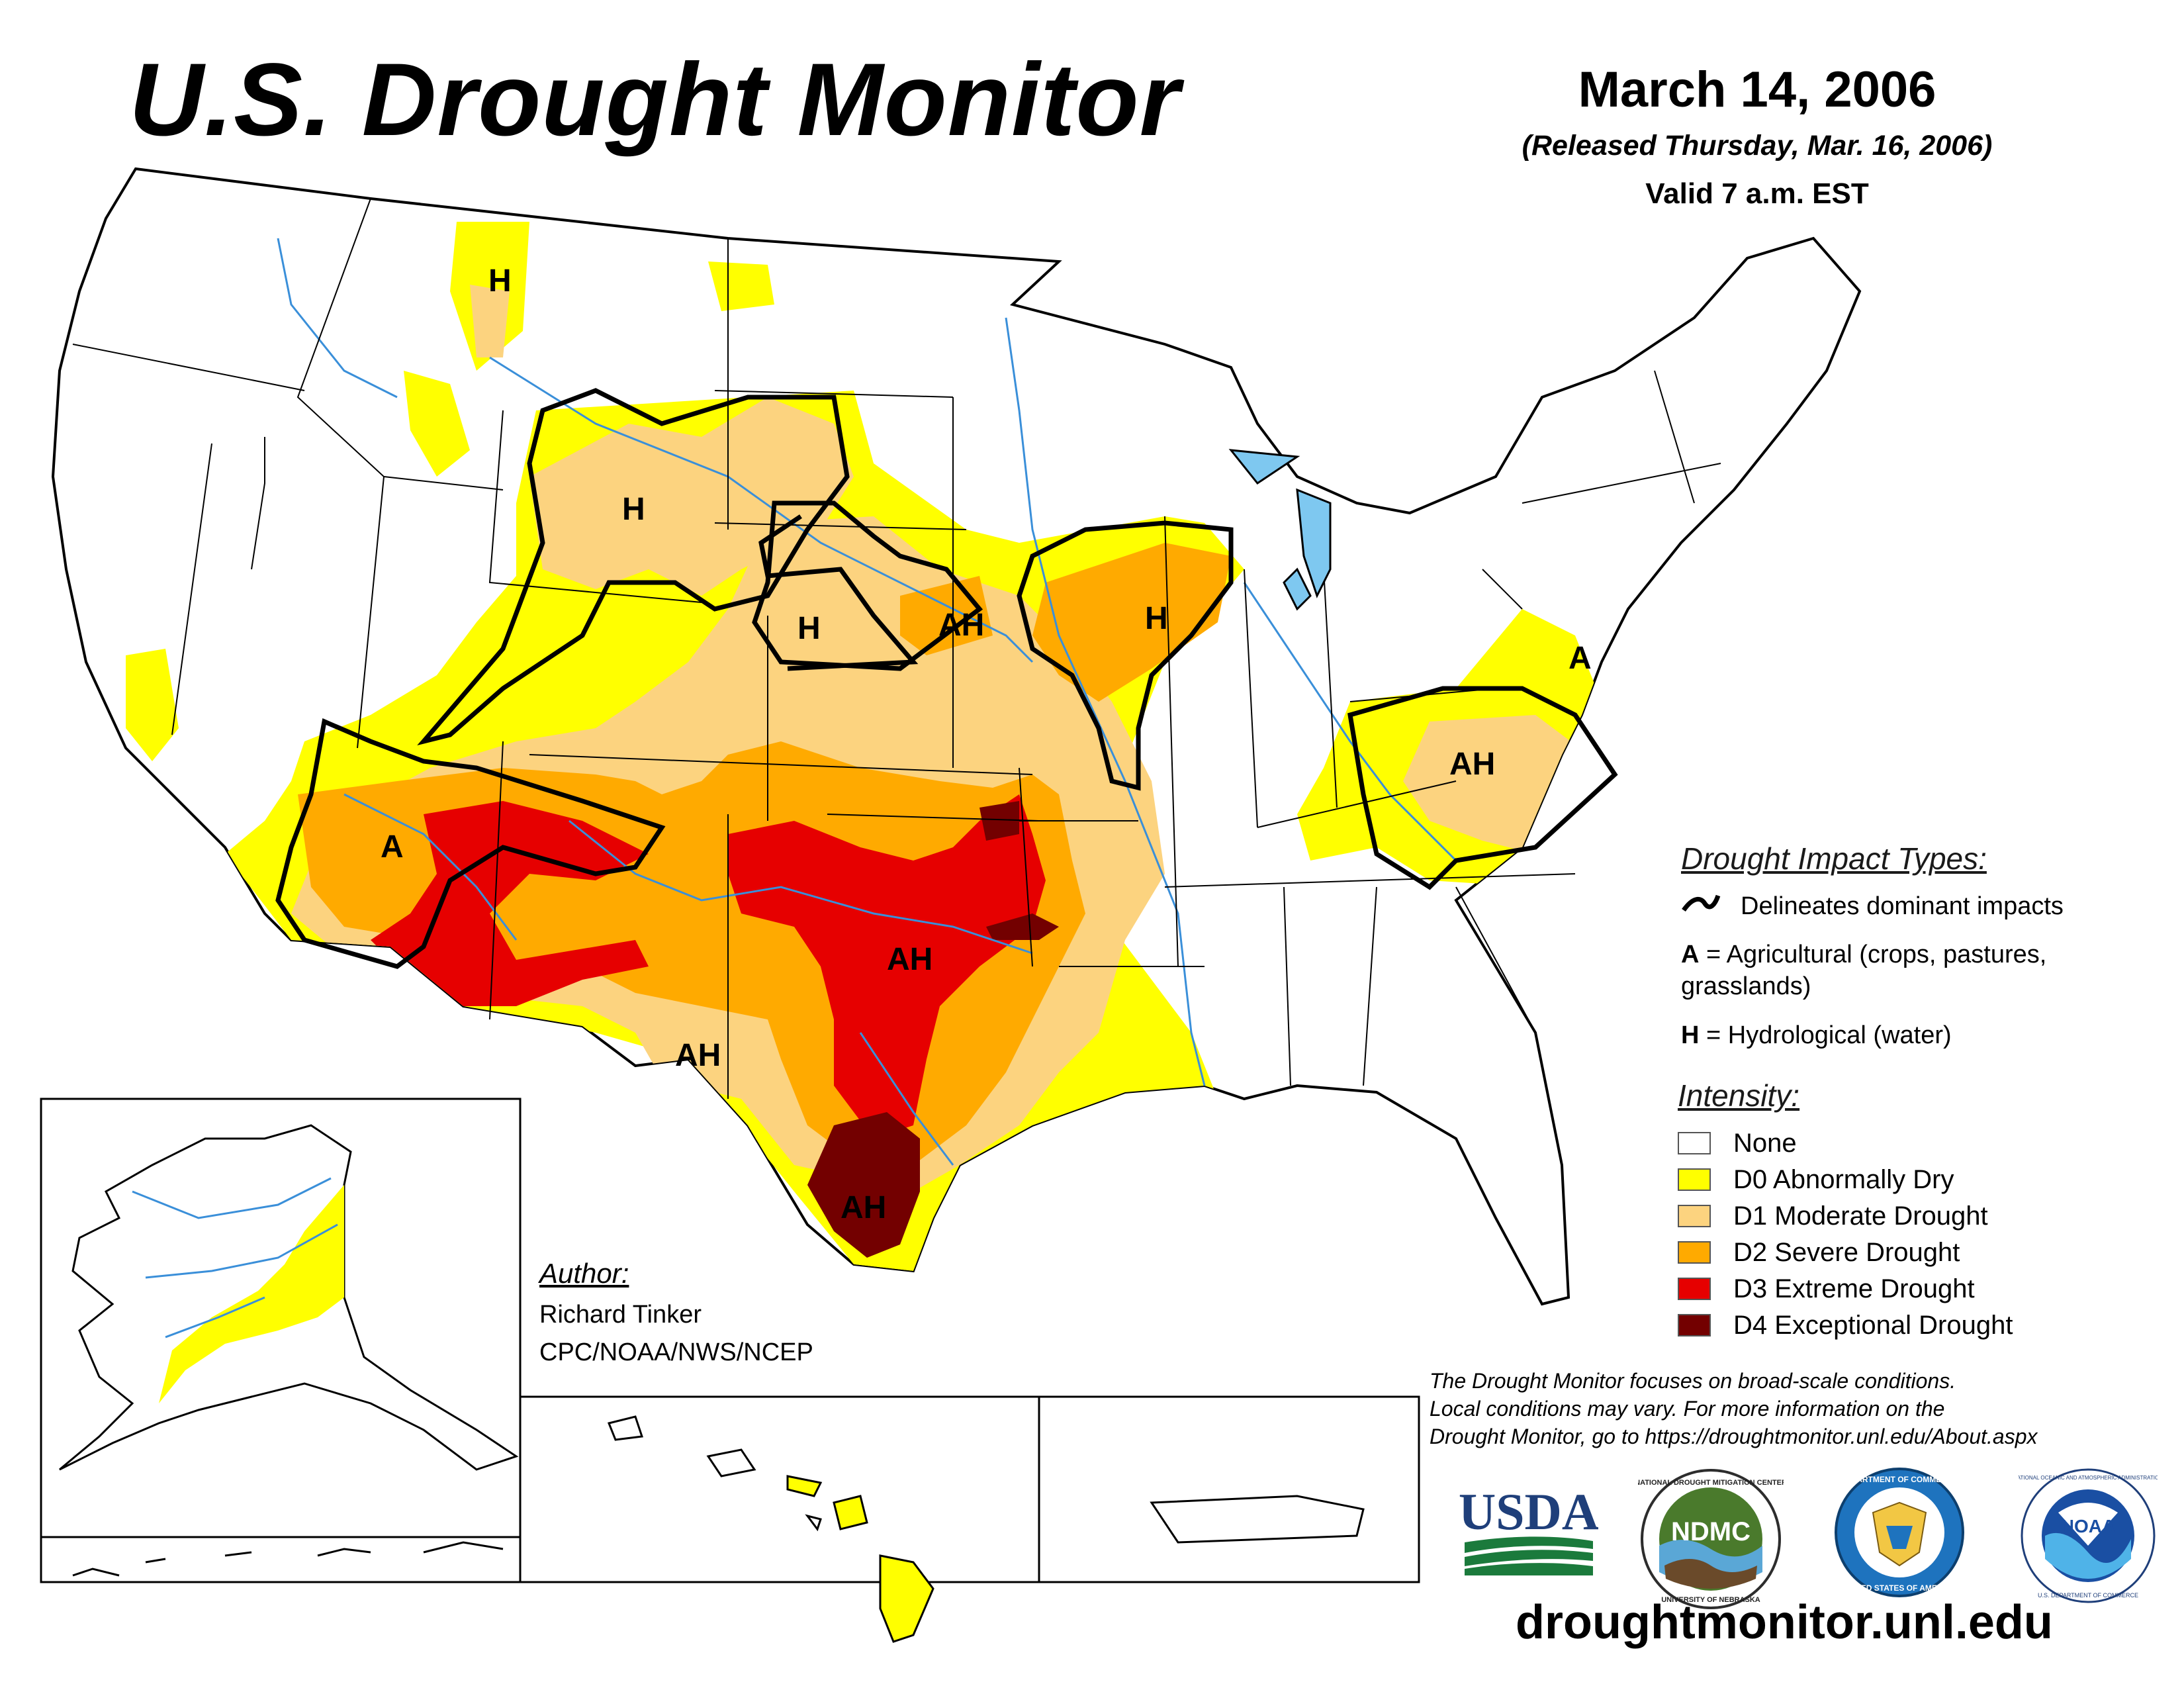 This screenshot has width=2184, height=1688. I want to click on hydrological-key: H, so click(1690, 1035).